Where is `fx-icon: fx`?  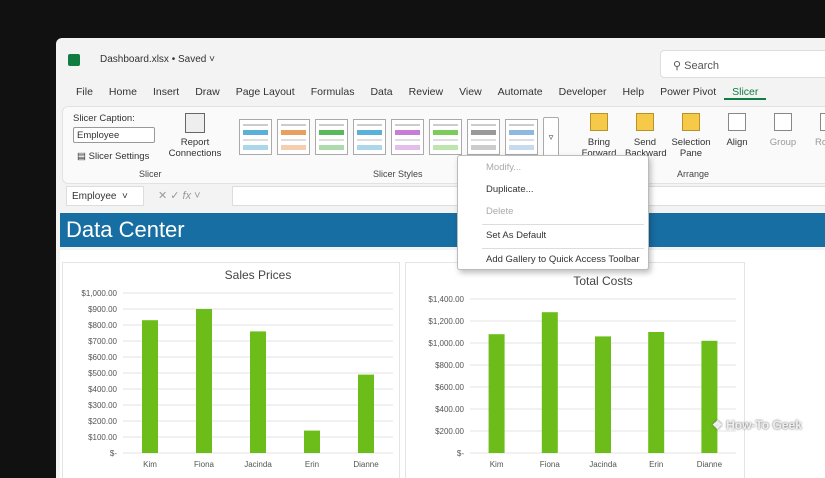 fx-icon: fx is located at coordinates (187, 196).